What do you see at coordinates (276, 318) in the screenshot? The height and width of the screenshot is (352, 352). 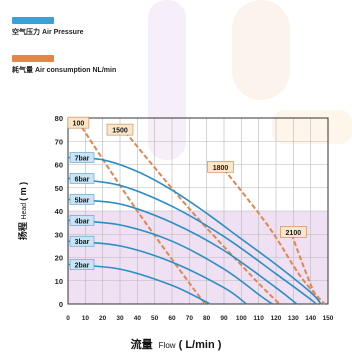 I see `x-tick-label: 120` at bounding box center [276, 318].